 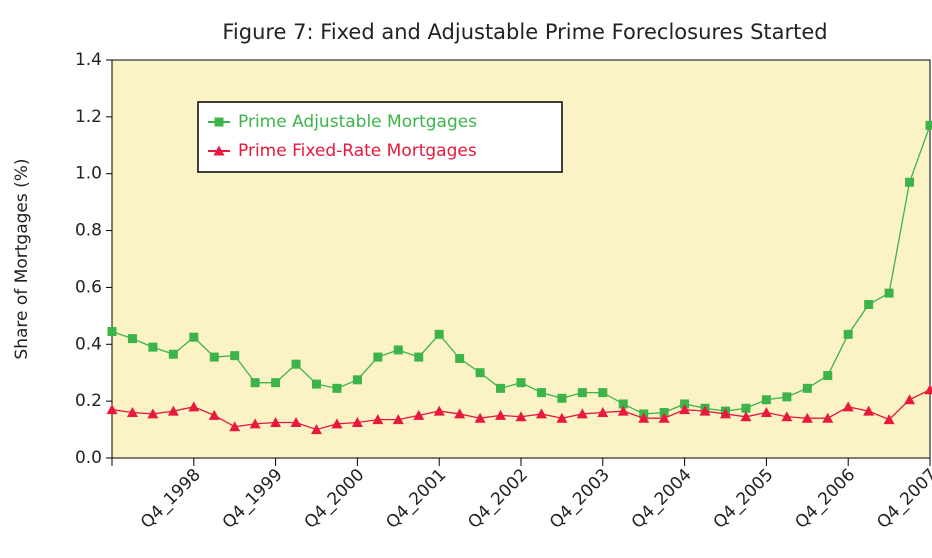 I want to click on y-tick-label: 0.2, so click(x=88, y=401).